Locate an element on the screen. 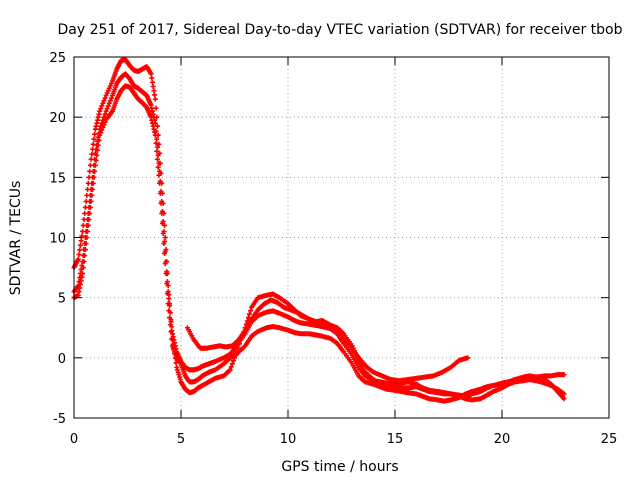 The width and height of the screenshot is (640, 480). y-tick-label: -5 is located at coordinates (59, 419).